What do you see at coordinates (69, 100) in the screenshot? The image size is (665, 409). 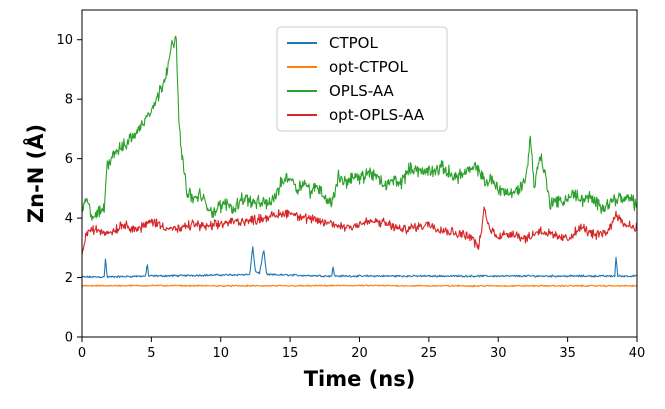 I see `y-tick-label: 8` at bounding box center [69, 100].